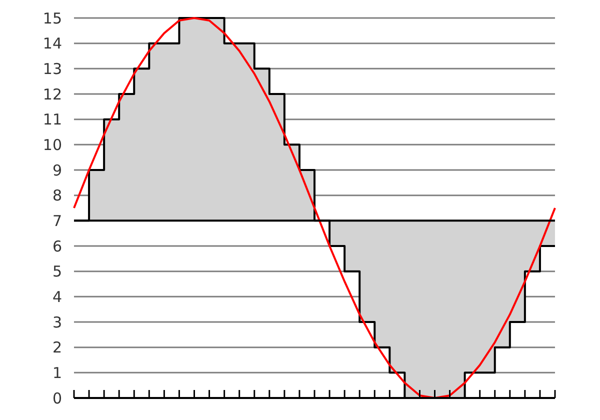  I want to click on y-tick-label: 4, so click(57, 297).